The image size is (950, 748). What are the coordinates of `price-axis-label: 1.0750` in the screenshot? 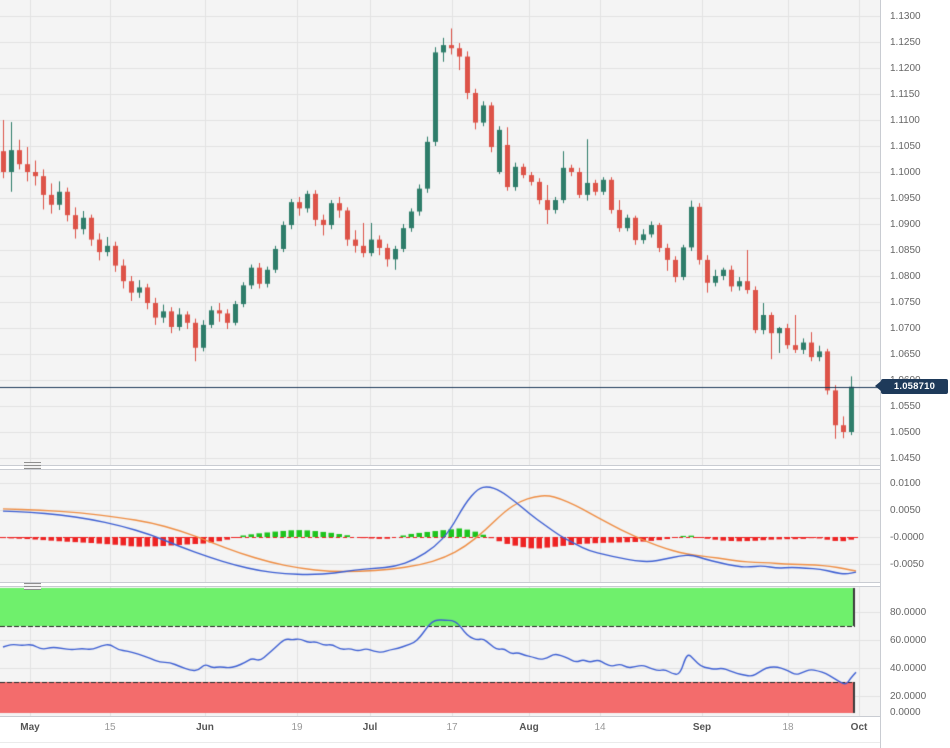 It's located at (905, 302).